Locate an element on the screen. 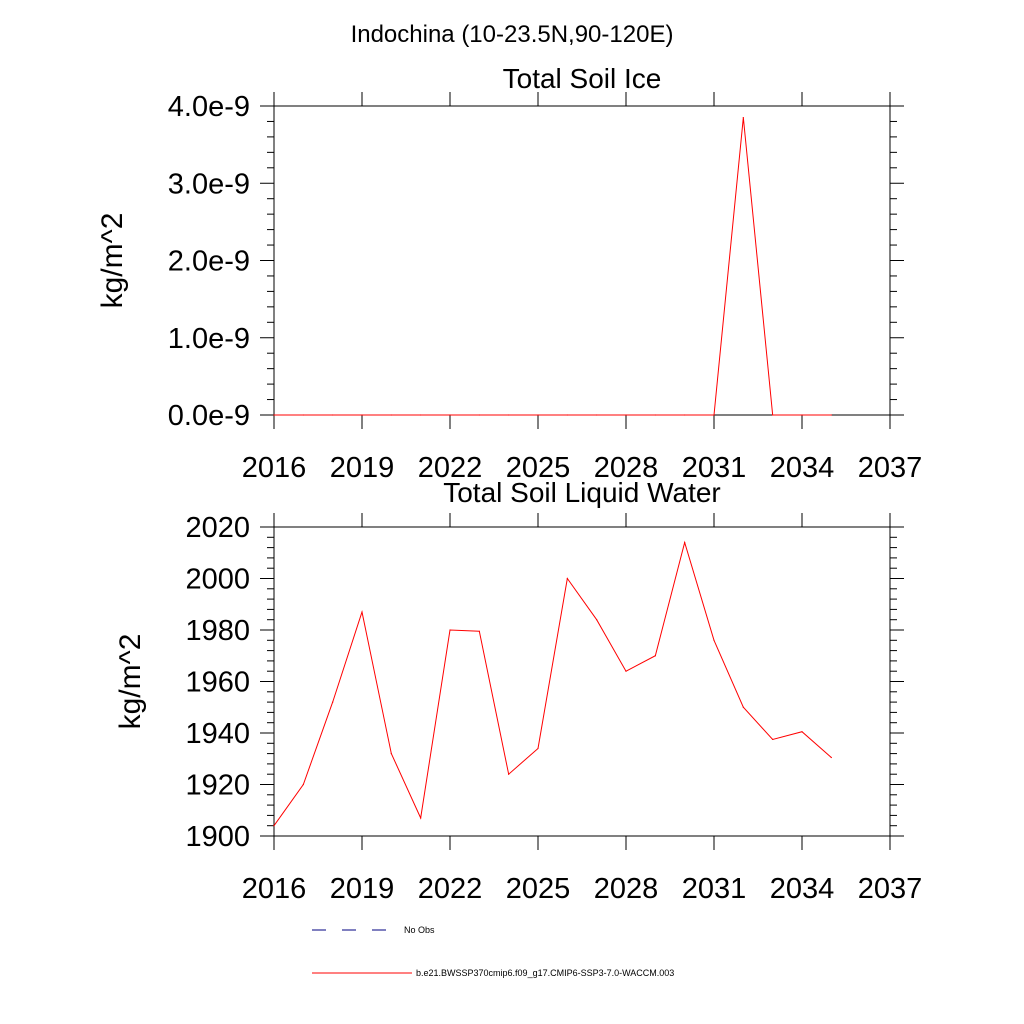 The height and width of the screenshot is (1024, 1024). y-tick-label: 0.0e-9 is located at coordinates (209, 416).